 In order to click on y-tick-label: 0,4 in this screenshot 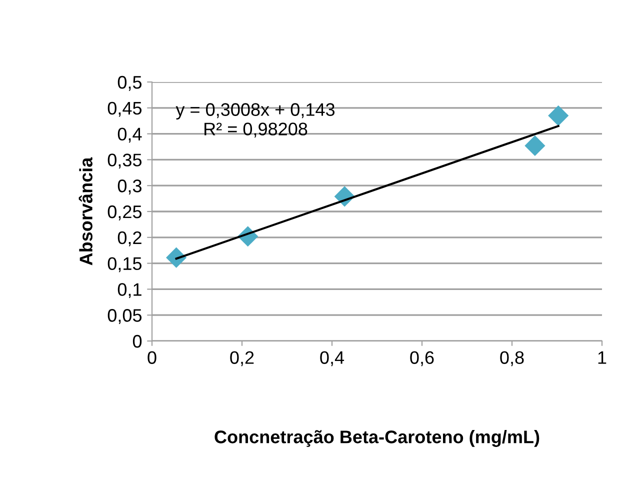, I will do `click(130, 135)`.